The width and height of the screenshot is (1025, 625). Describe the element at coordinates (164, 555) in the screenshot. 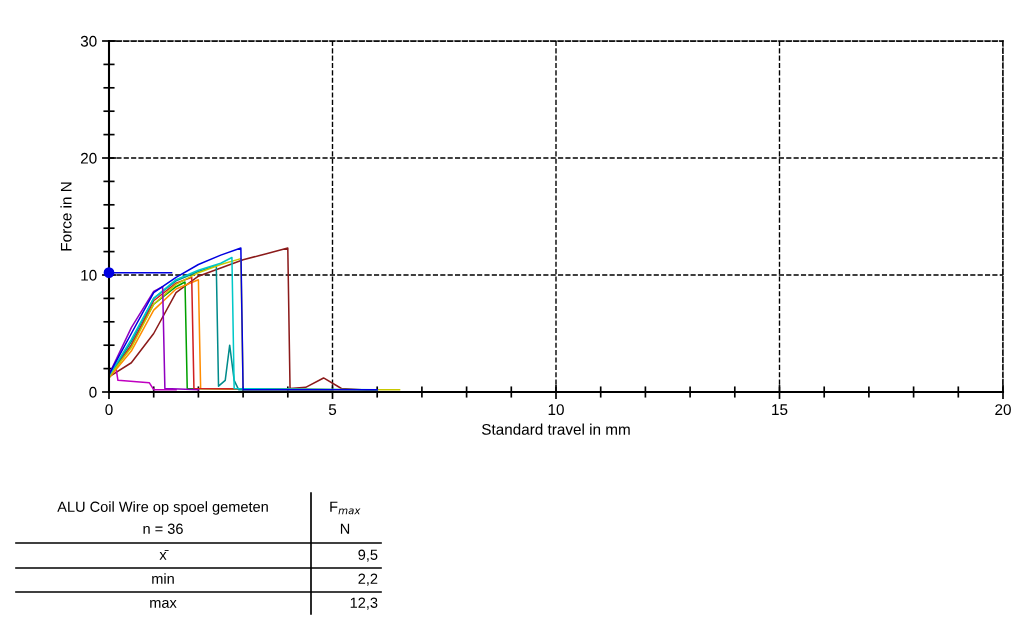

I see `text: x̄` at that location.